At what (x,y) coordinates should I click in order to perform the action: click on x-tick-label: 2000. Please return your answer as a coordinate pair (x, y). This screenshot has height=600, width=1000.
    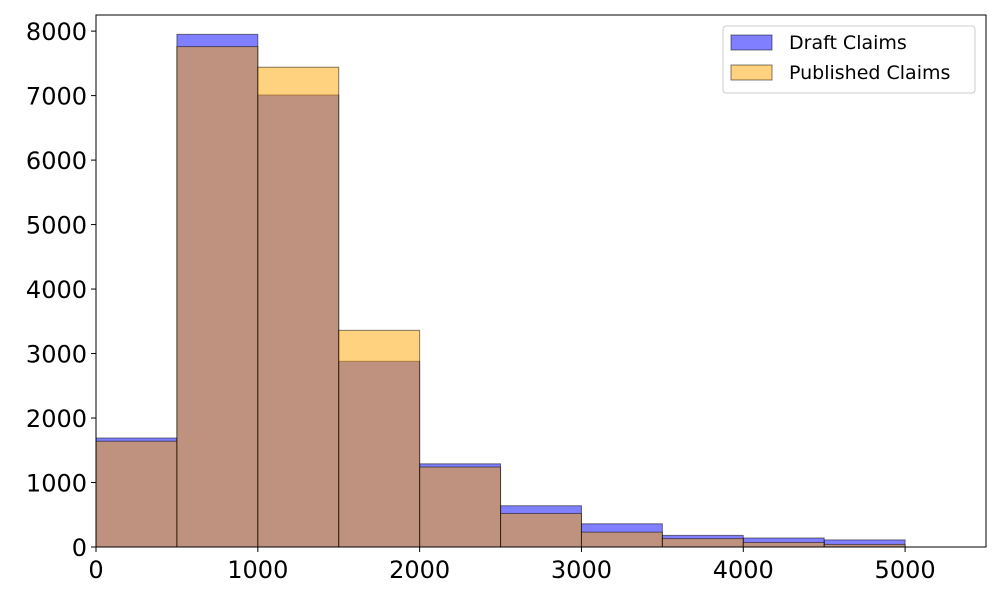
    Looking at the image, I should click on (419, 570).